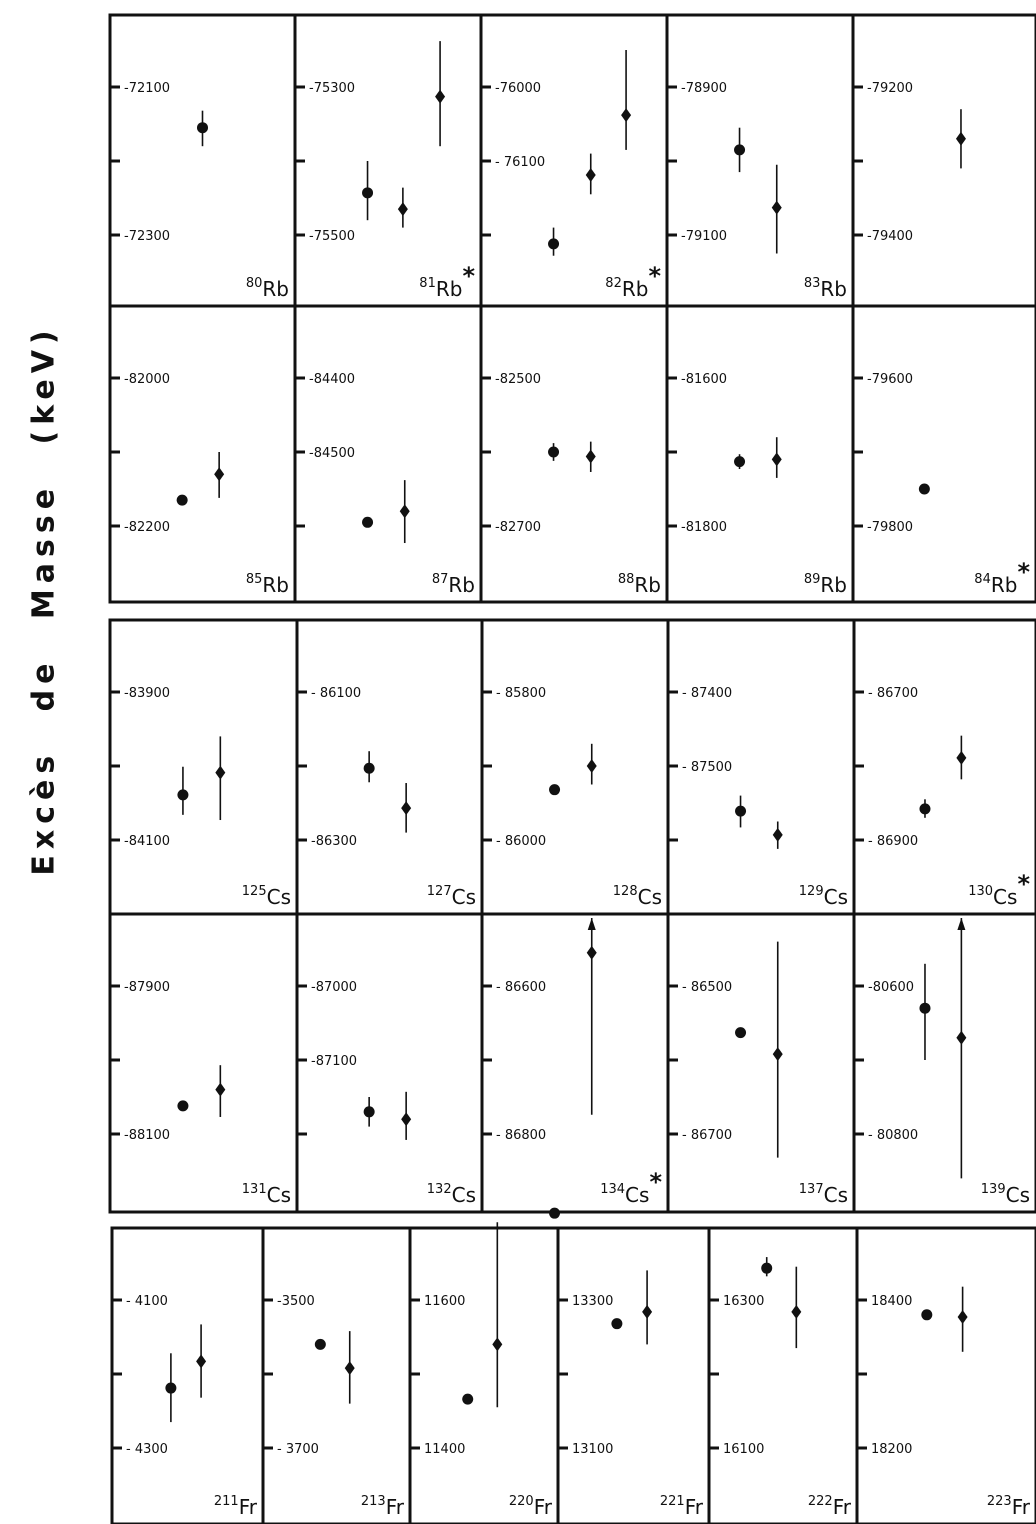  I want to click on panel-rb82: -76000 - 76100 82Rb*, so click(574, 160).